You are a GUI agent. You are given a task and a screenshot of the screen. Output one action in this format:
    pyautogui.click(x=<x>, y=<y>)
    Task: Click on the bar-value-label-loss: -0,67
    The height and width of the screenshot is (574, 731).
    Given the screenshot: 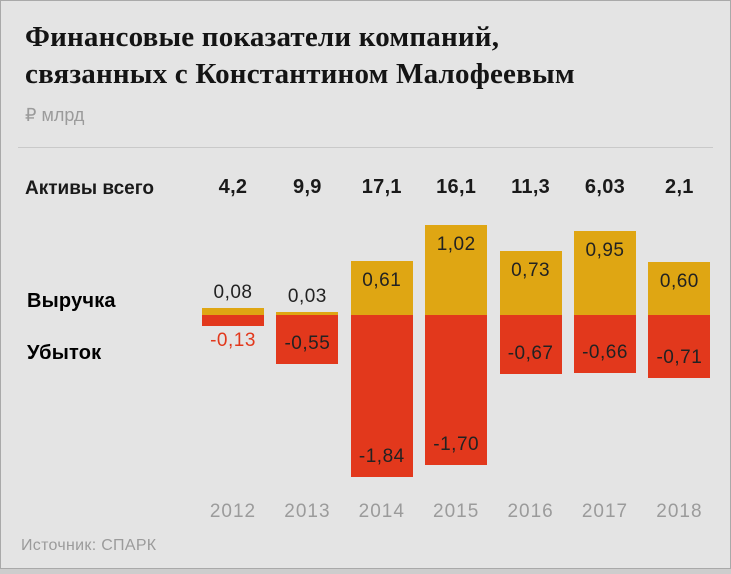 What is the action you would take?
    pyautogui.click(x=530, y=353)
    